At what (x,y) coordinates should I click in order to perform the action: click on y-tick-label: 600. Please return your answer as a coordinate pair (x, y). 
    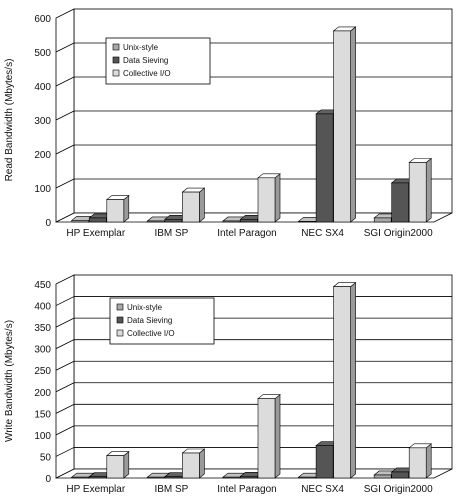
    Looking at the image, I should click on (42, 19).